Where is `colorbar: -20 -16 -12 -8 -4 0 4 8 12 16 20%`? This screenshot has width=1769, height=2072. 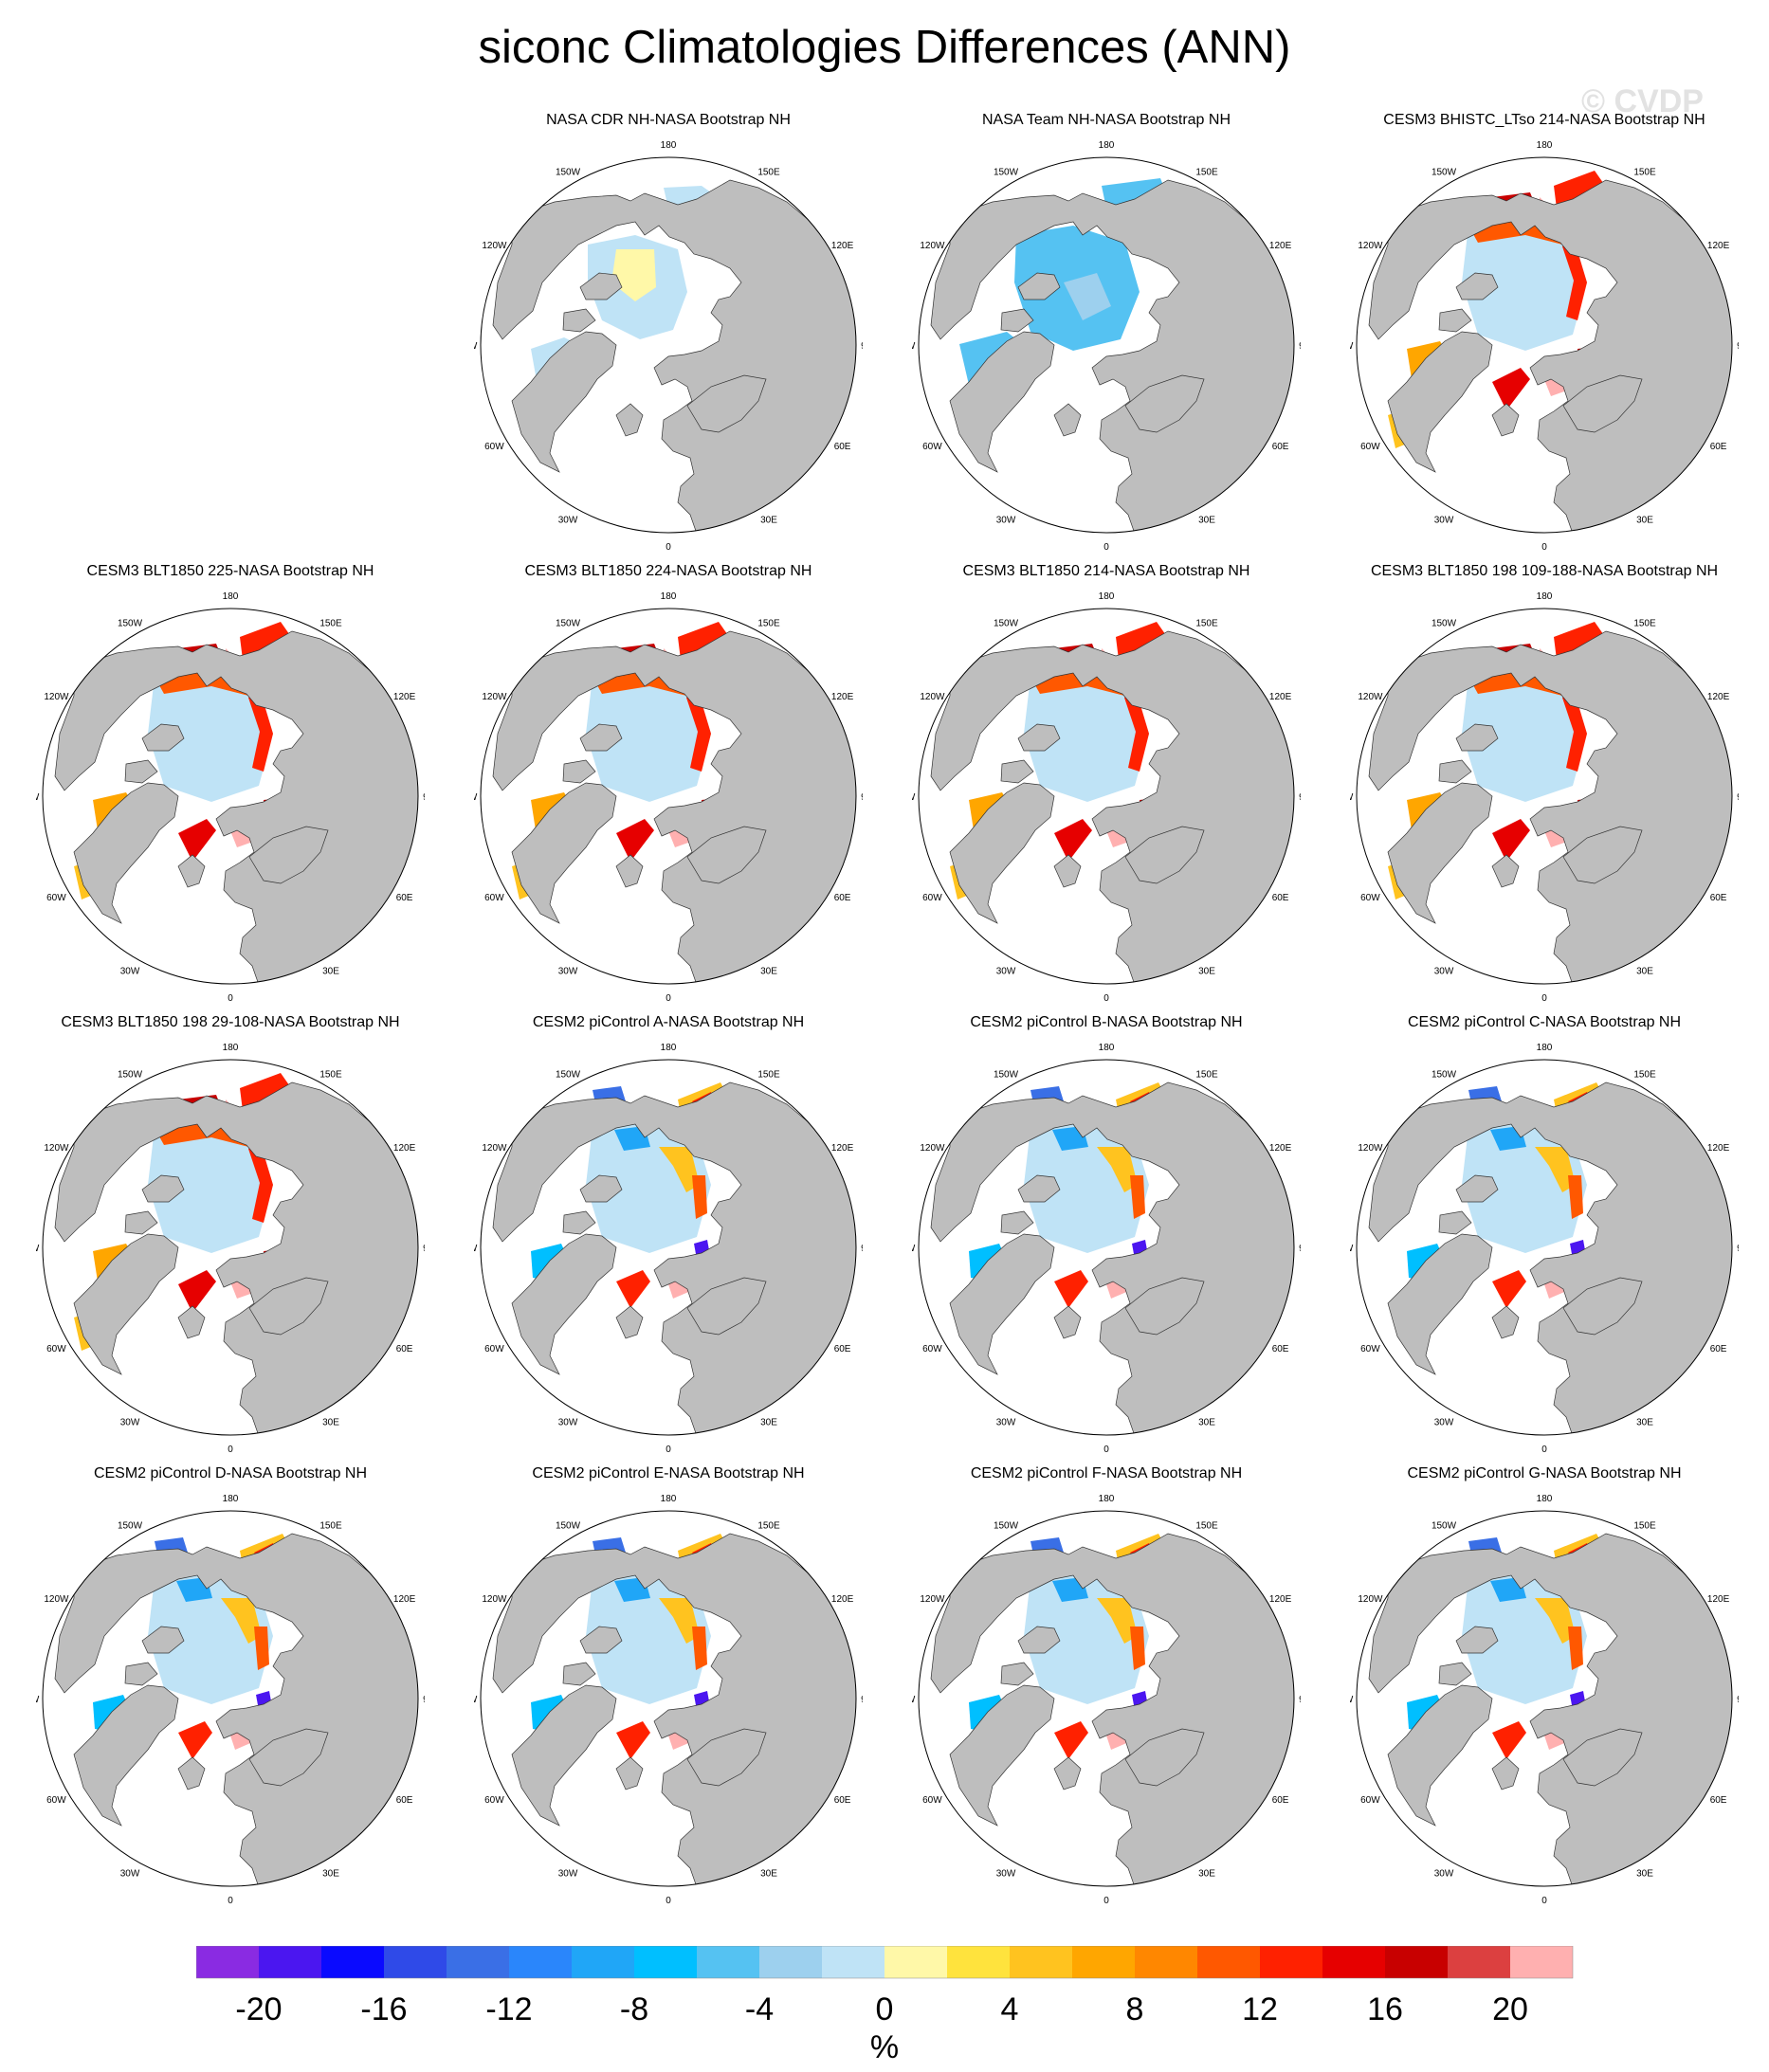 colorbar: -20 -16 -12 -8 -4 0 4 8 12 16 20% is located at coordinates (885, 2005).